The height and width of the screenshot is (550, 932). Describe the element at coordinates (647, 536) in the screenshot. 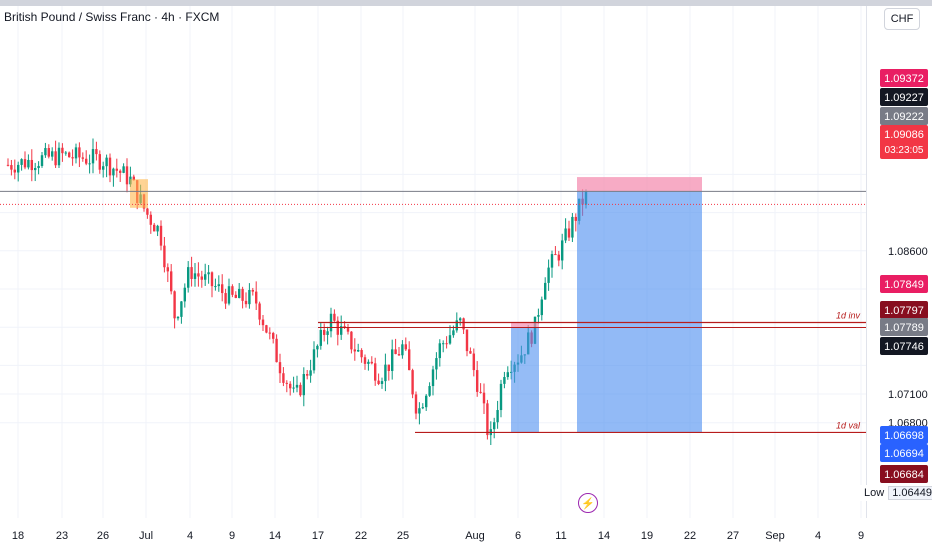

I see `x-tick-label: 19` at that location.